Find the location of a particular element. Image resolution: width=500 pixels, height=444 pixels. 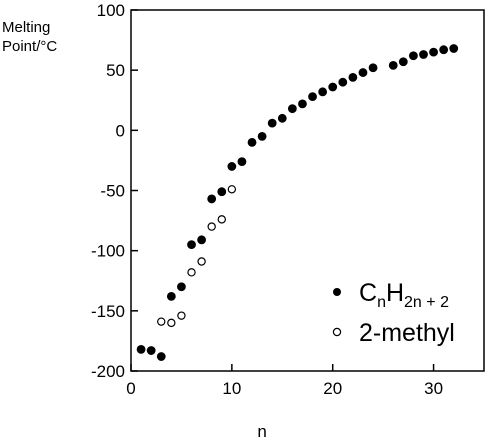

y-tick-label: -200 is located at coordinates (108, 371).